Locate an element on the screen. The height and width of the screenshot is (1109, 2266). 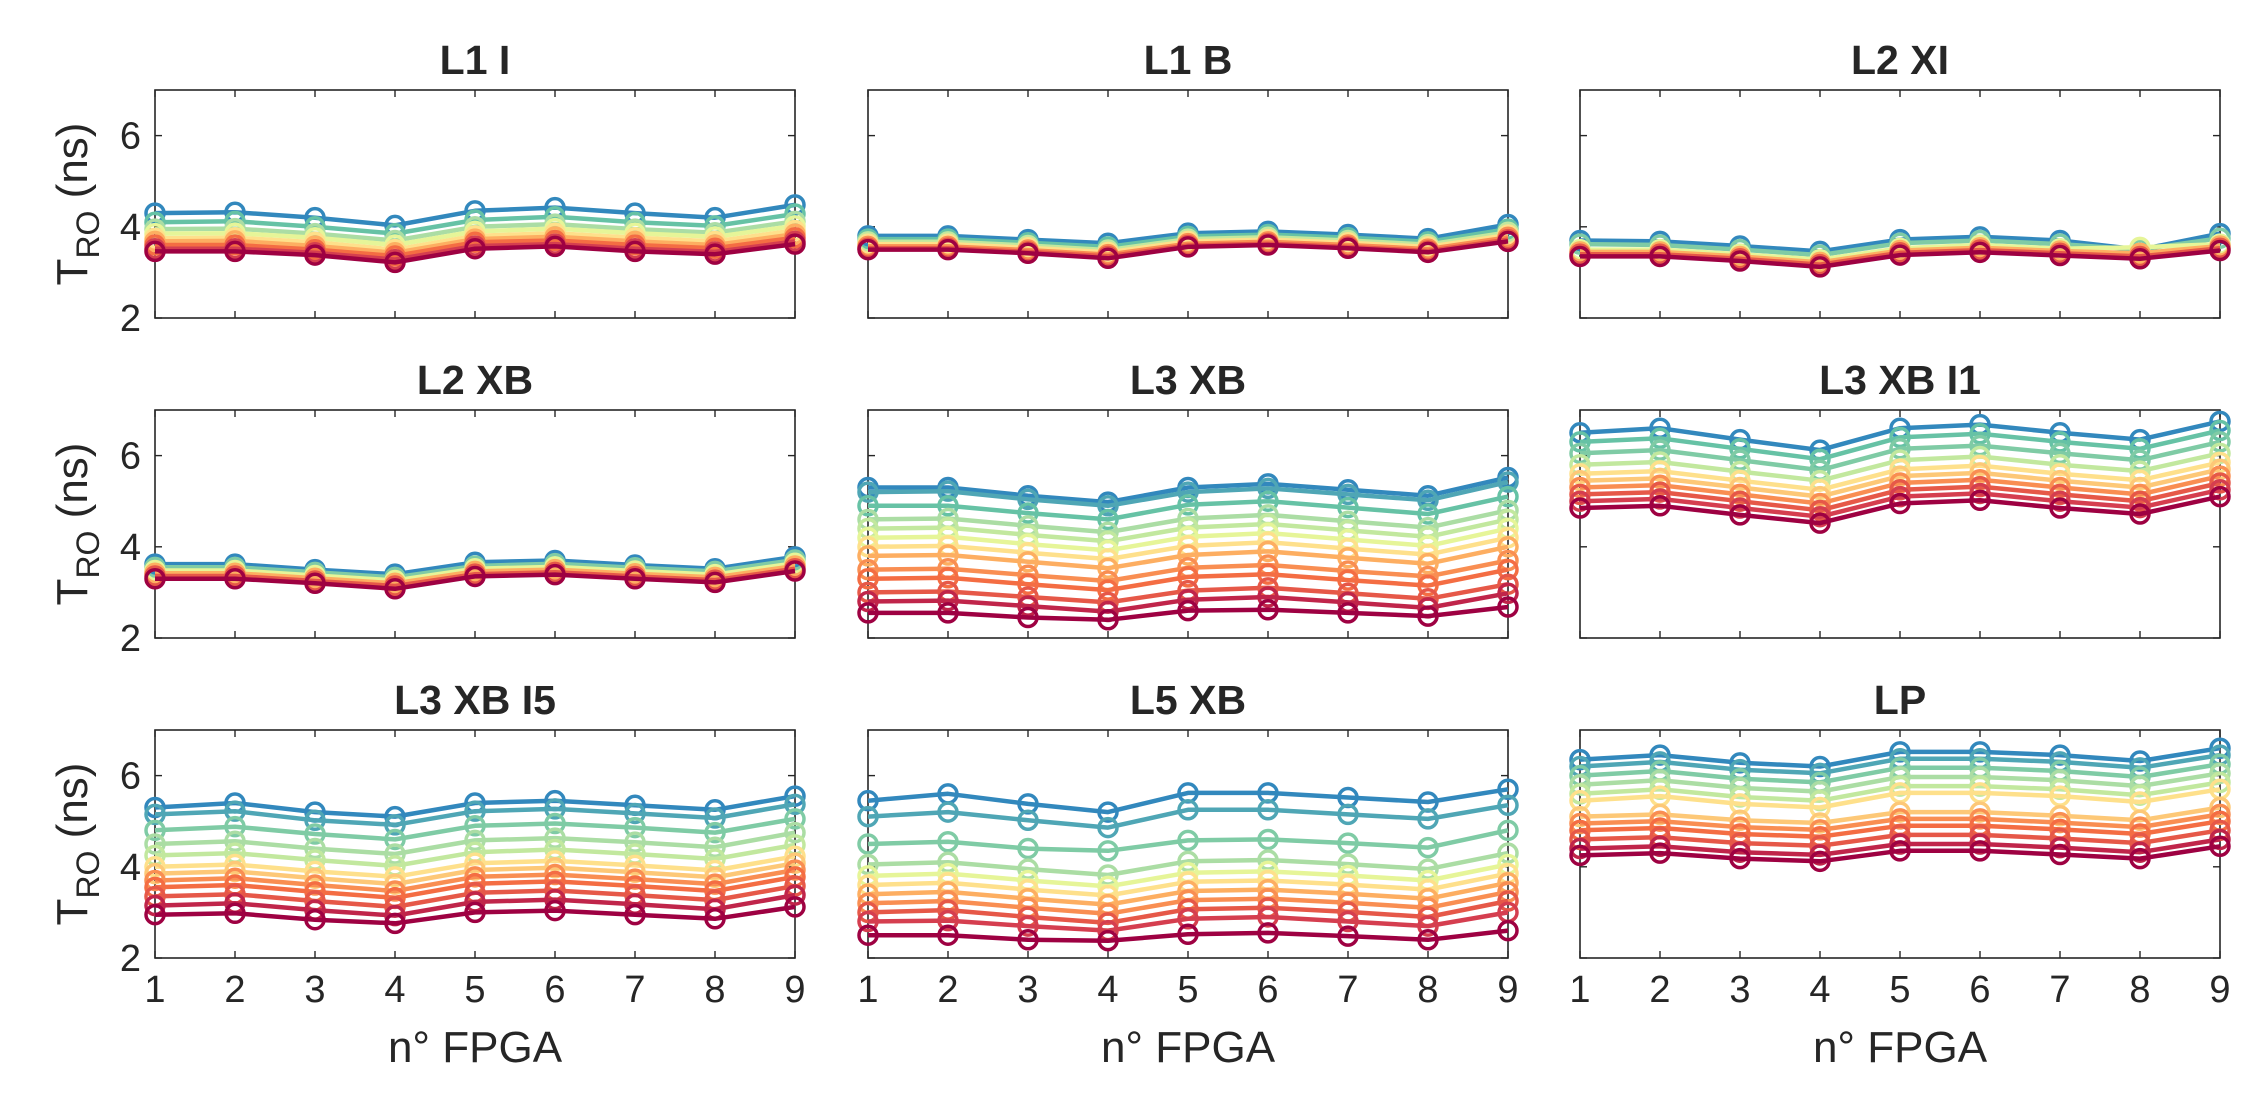
series-line-s7 is located at coordinates (1188, 250).